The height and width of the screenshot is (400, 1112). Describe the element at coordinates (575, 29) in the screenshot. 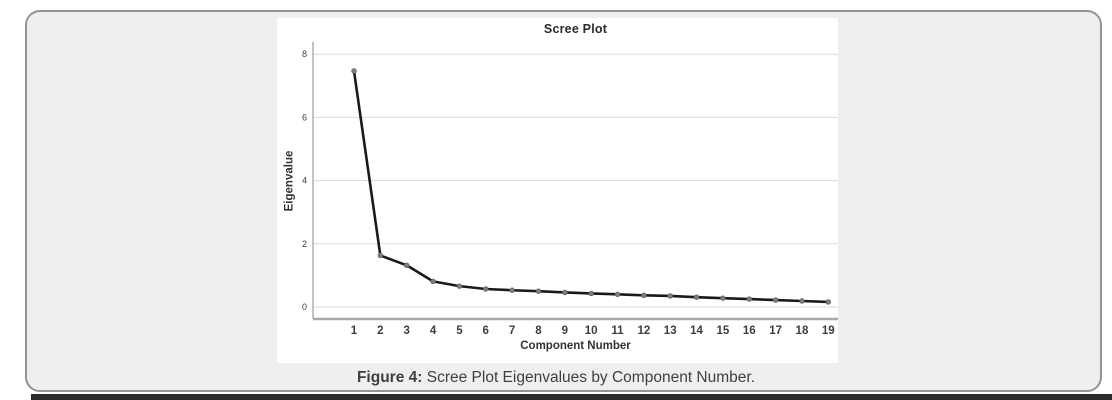

I see `chart-title: Scree Plot` at that location.